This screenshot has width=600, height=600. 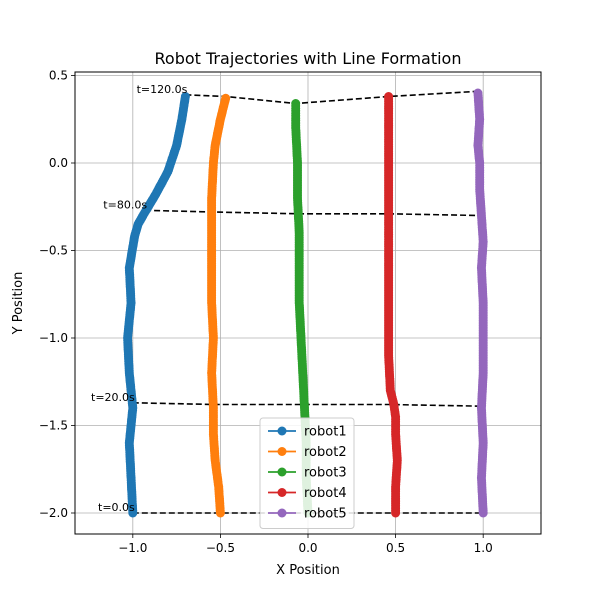 I want to click on legend-label: robot5, so click(x=325, y=514).